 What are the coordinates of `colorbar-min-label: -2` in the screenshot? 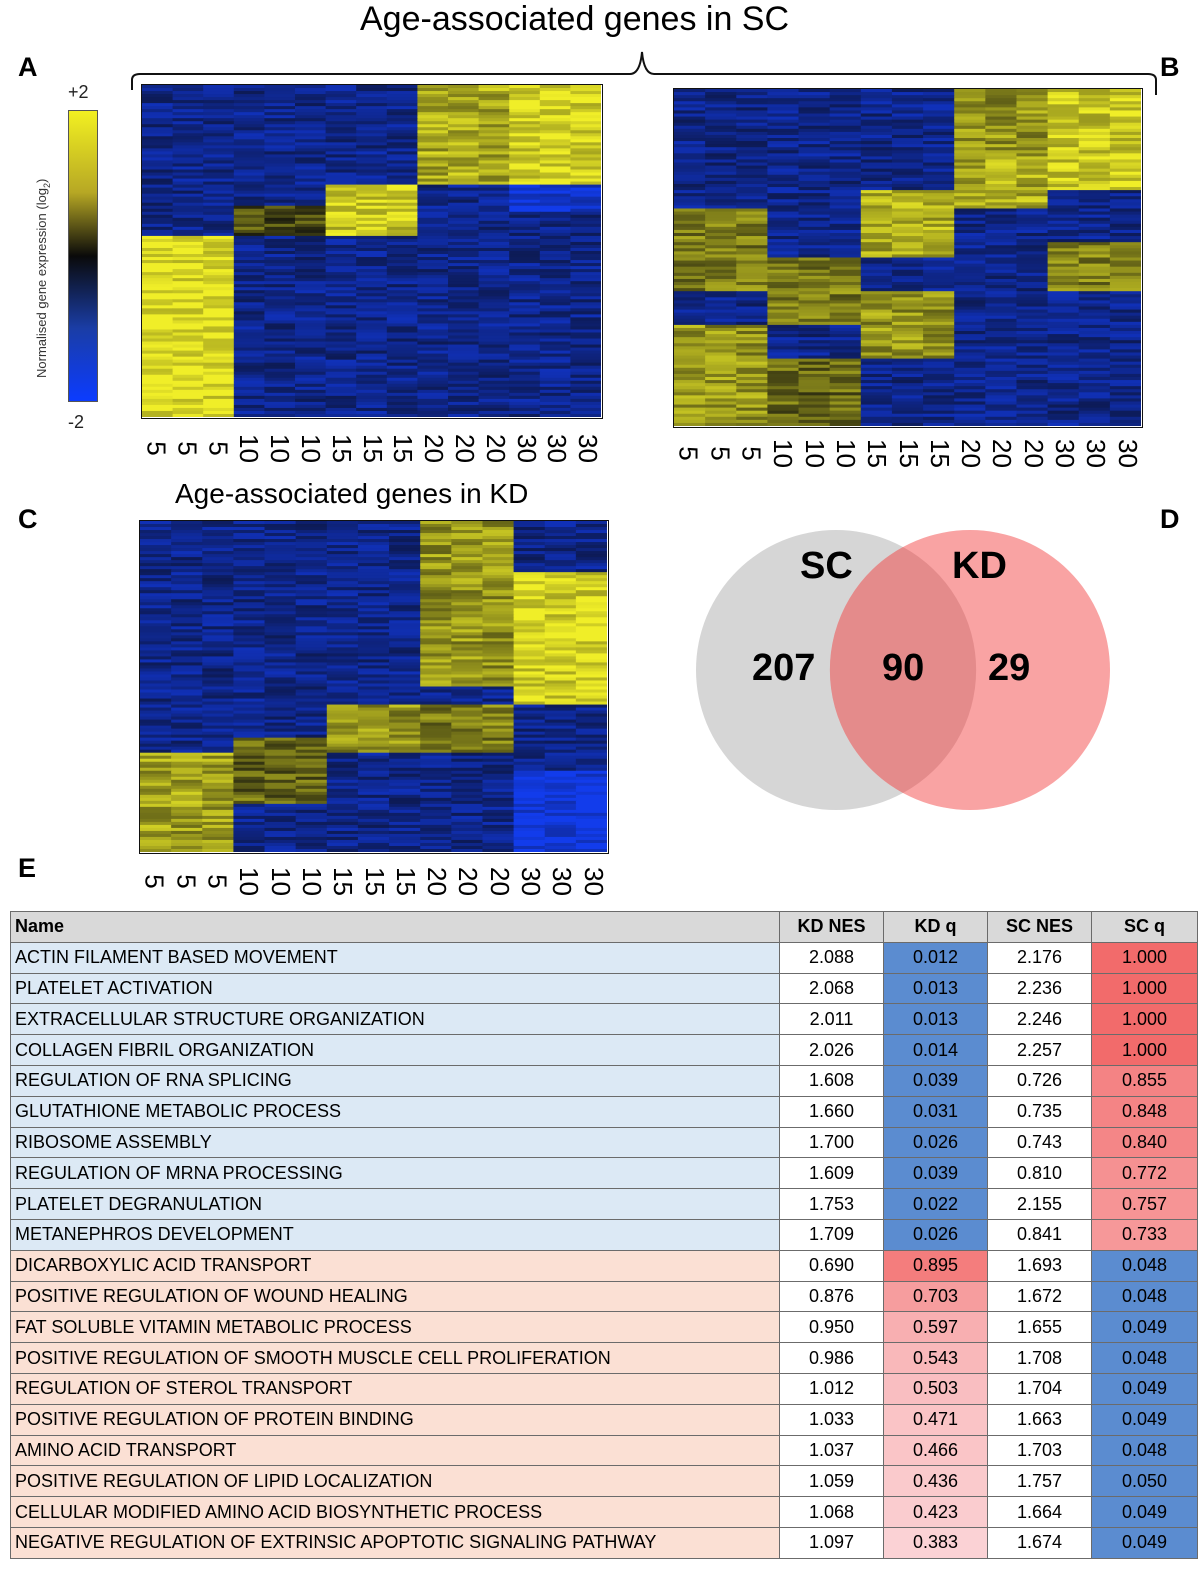 It's located at (76, 422).